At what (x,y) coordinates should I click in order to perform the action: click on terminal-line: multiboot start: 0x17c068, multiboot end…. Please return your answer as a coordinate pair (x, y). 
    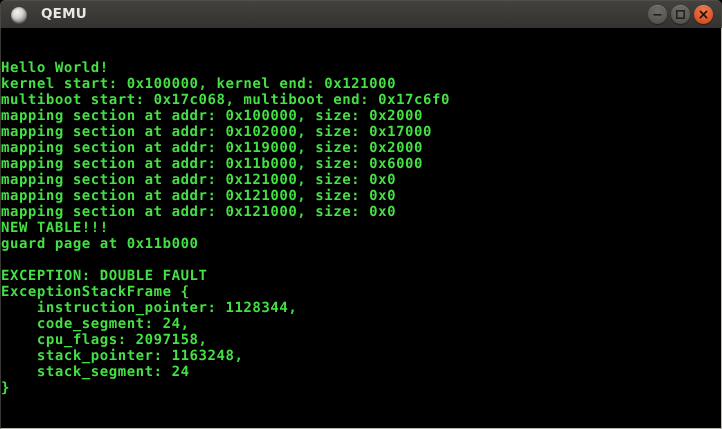
    Looking at the image, I should click on (225, 100).